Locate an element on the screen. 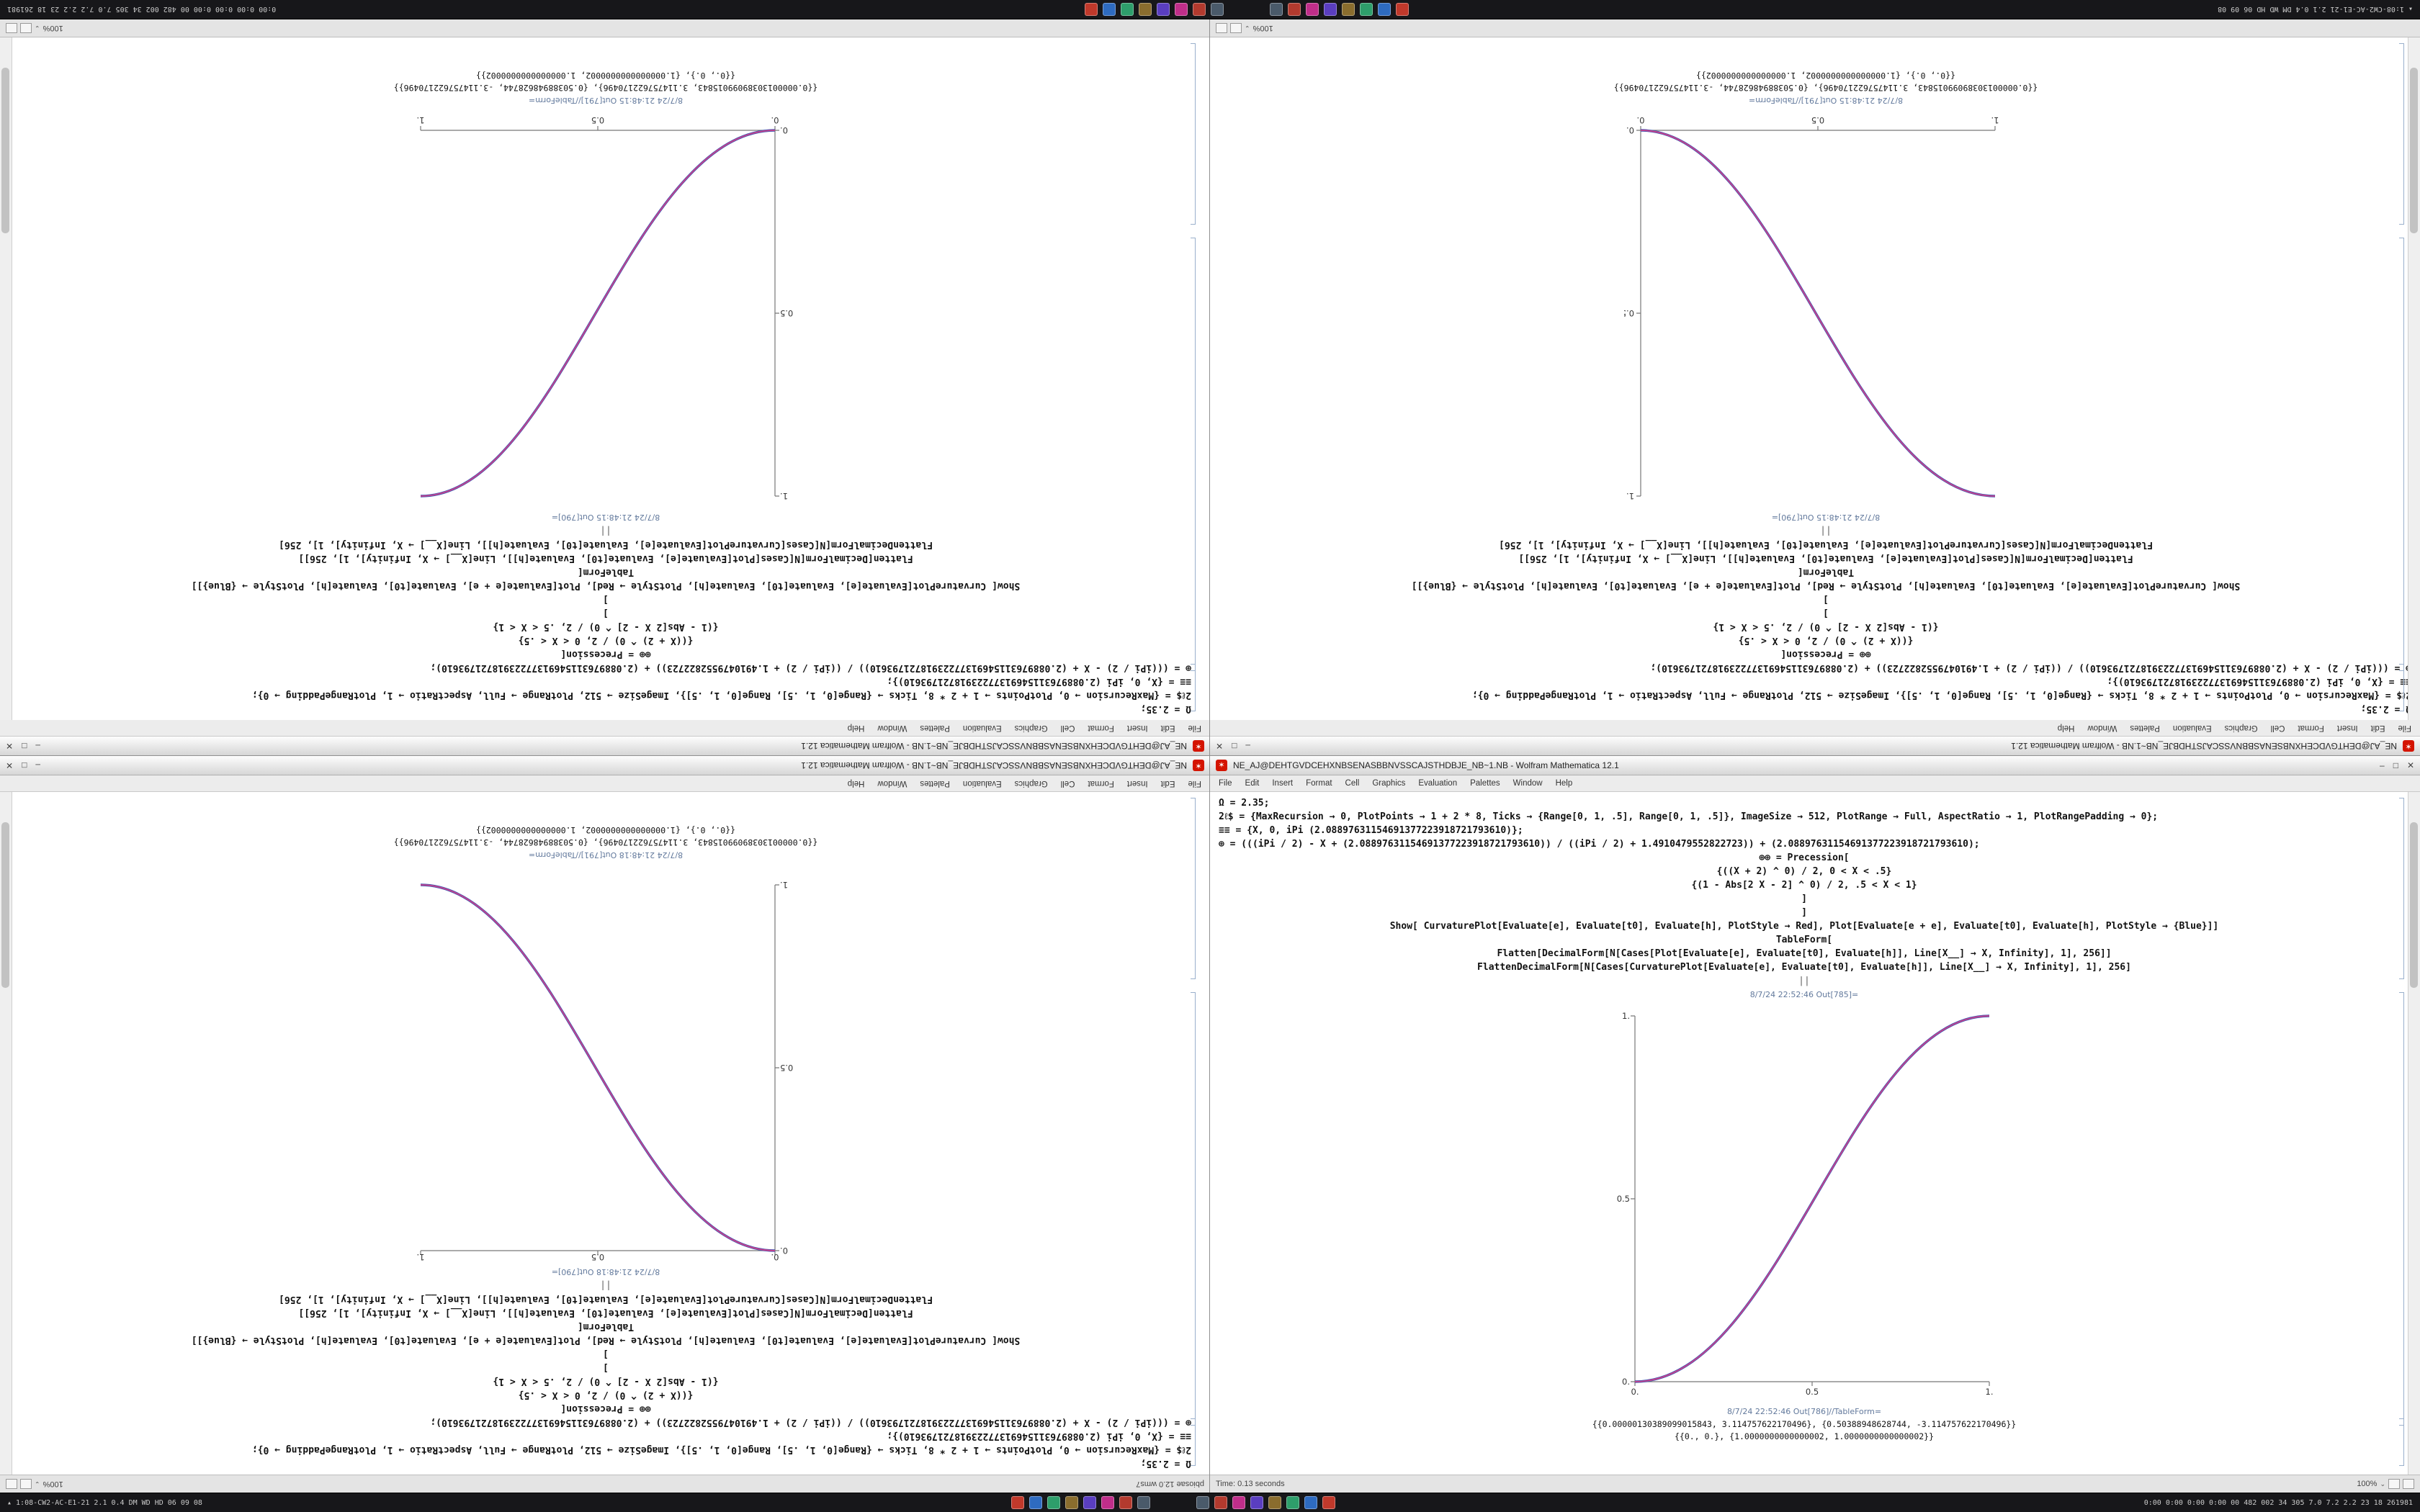  zoom-control: 100% ⌄ is located at coordinates (1244, 28).